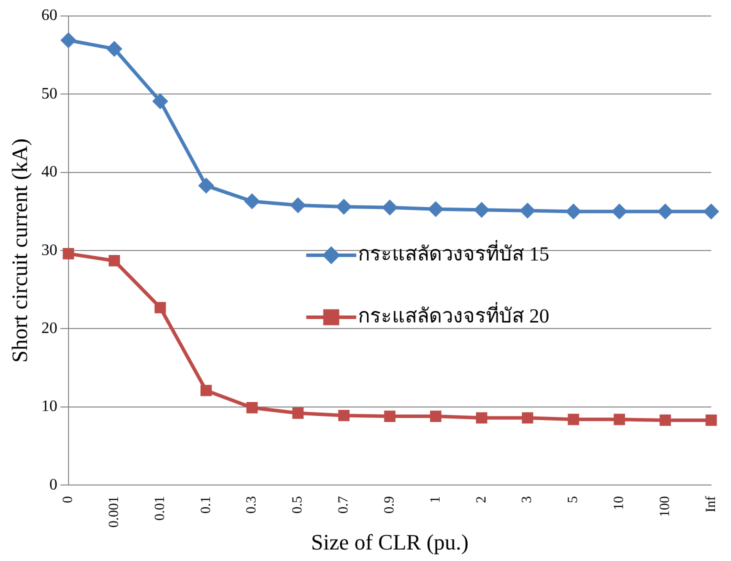  What do you see at coordinates (665, 507) in the screenshot?
I see `x-tick-label: 100` at bounding box center [665, 507].